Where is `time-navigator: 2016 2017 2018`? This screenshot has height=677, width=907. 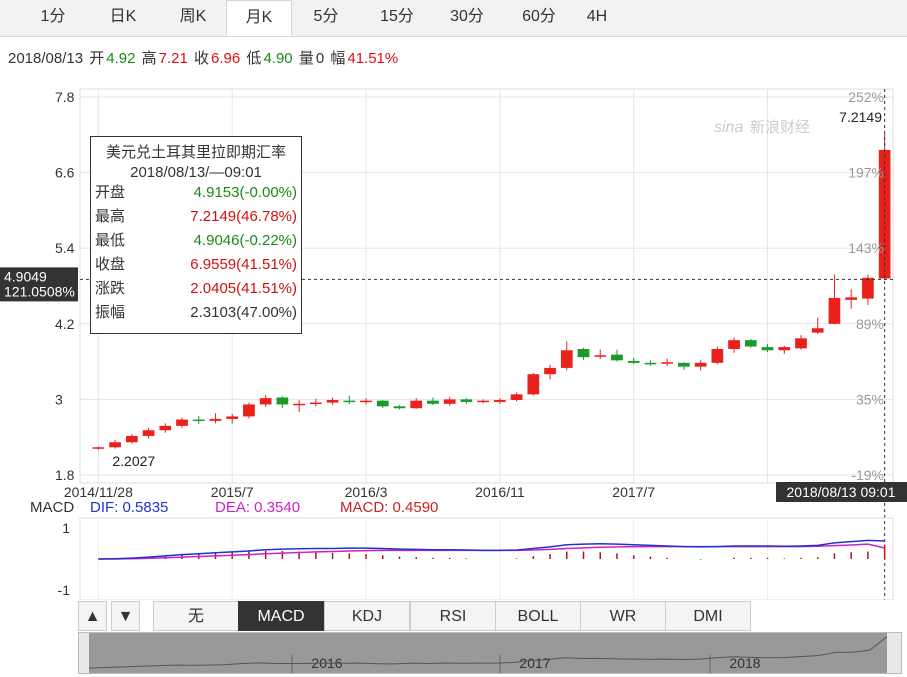 time-navigator: 2016 2017 2018 is located at coordinates (490, 653).